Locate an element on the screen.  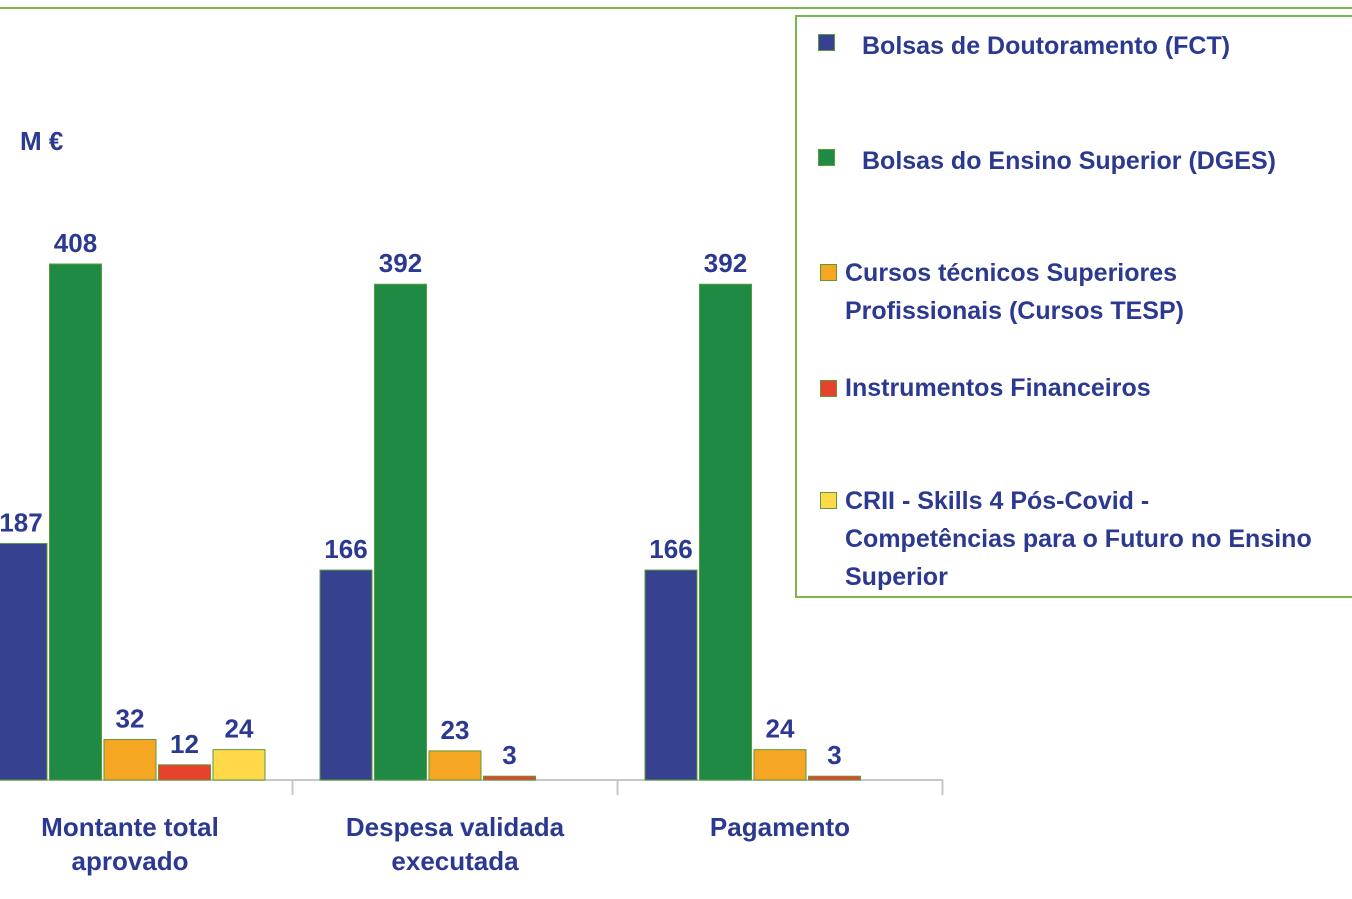
data-label: 12 is located at coordinates (184, 744).